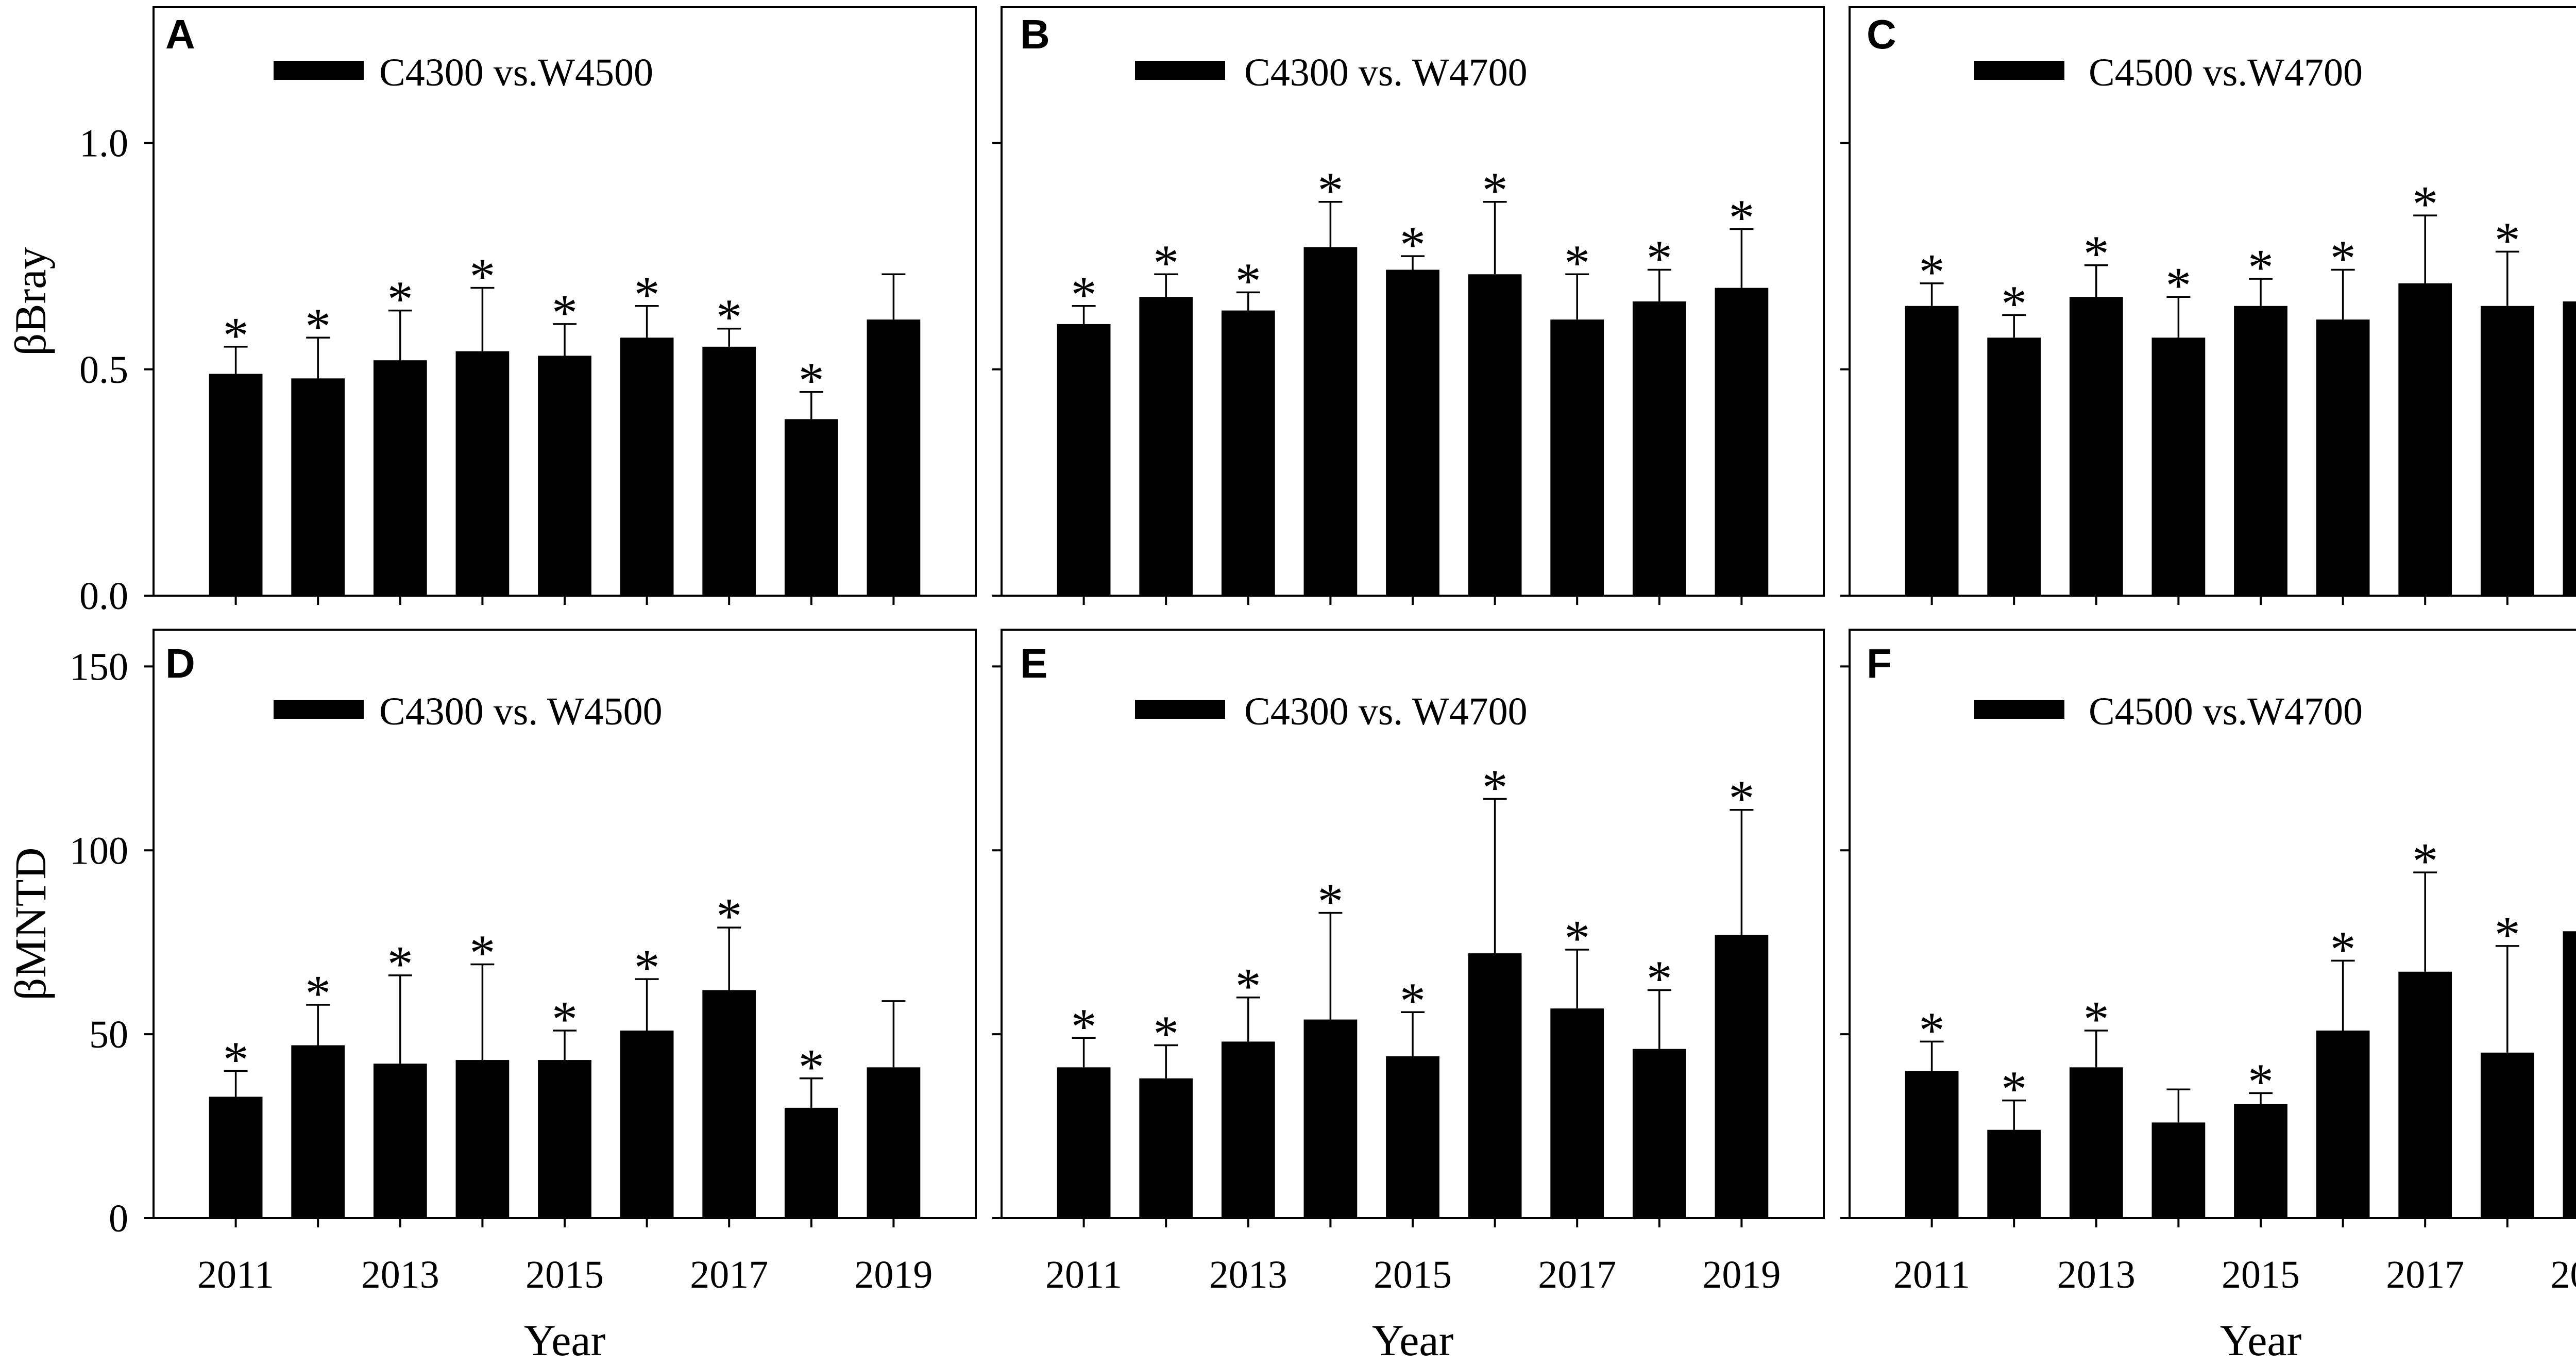 The width and height of the screenshot is (2576, 1366). What do you see at coordinates (729, 1104) in the screenshot?
I see `bar-D-2017` at bounding box center [729, 1104].